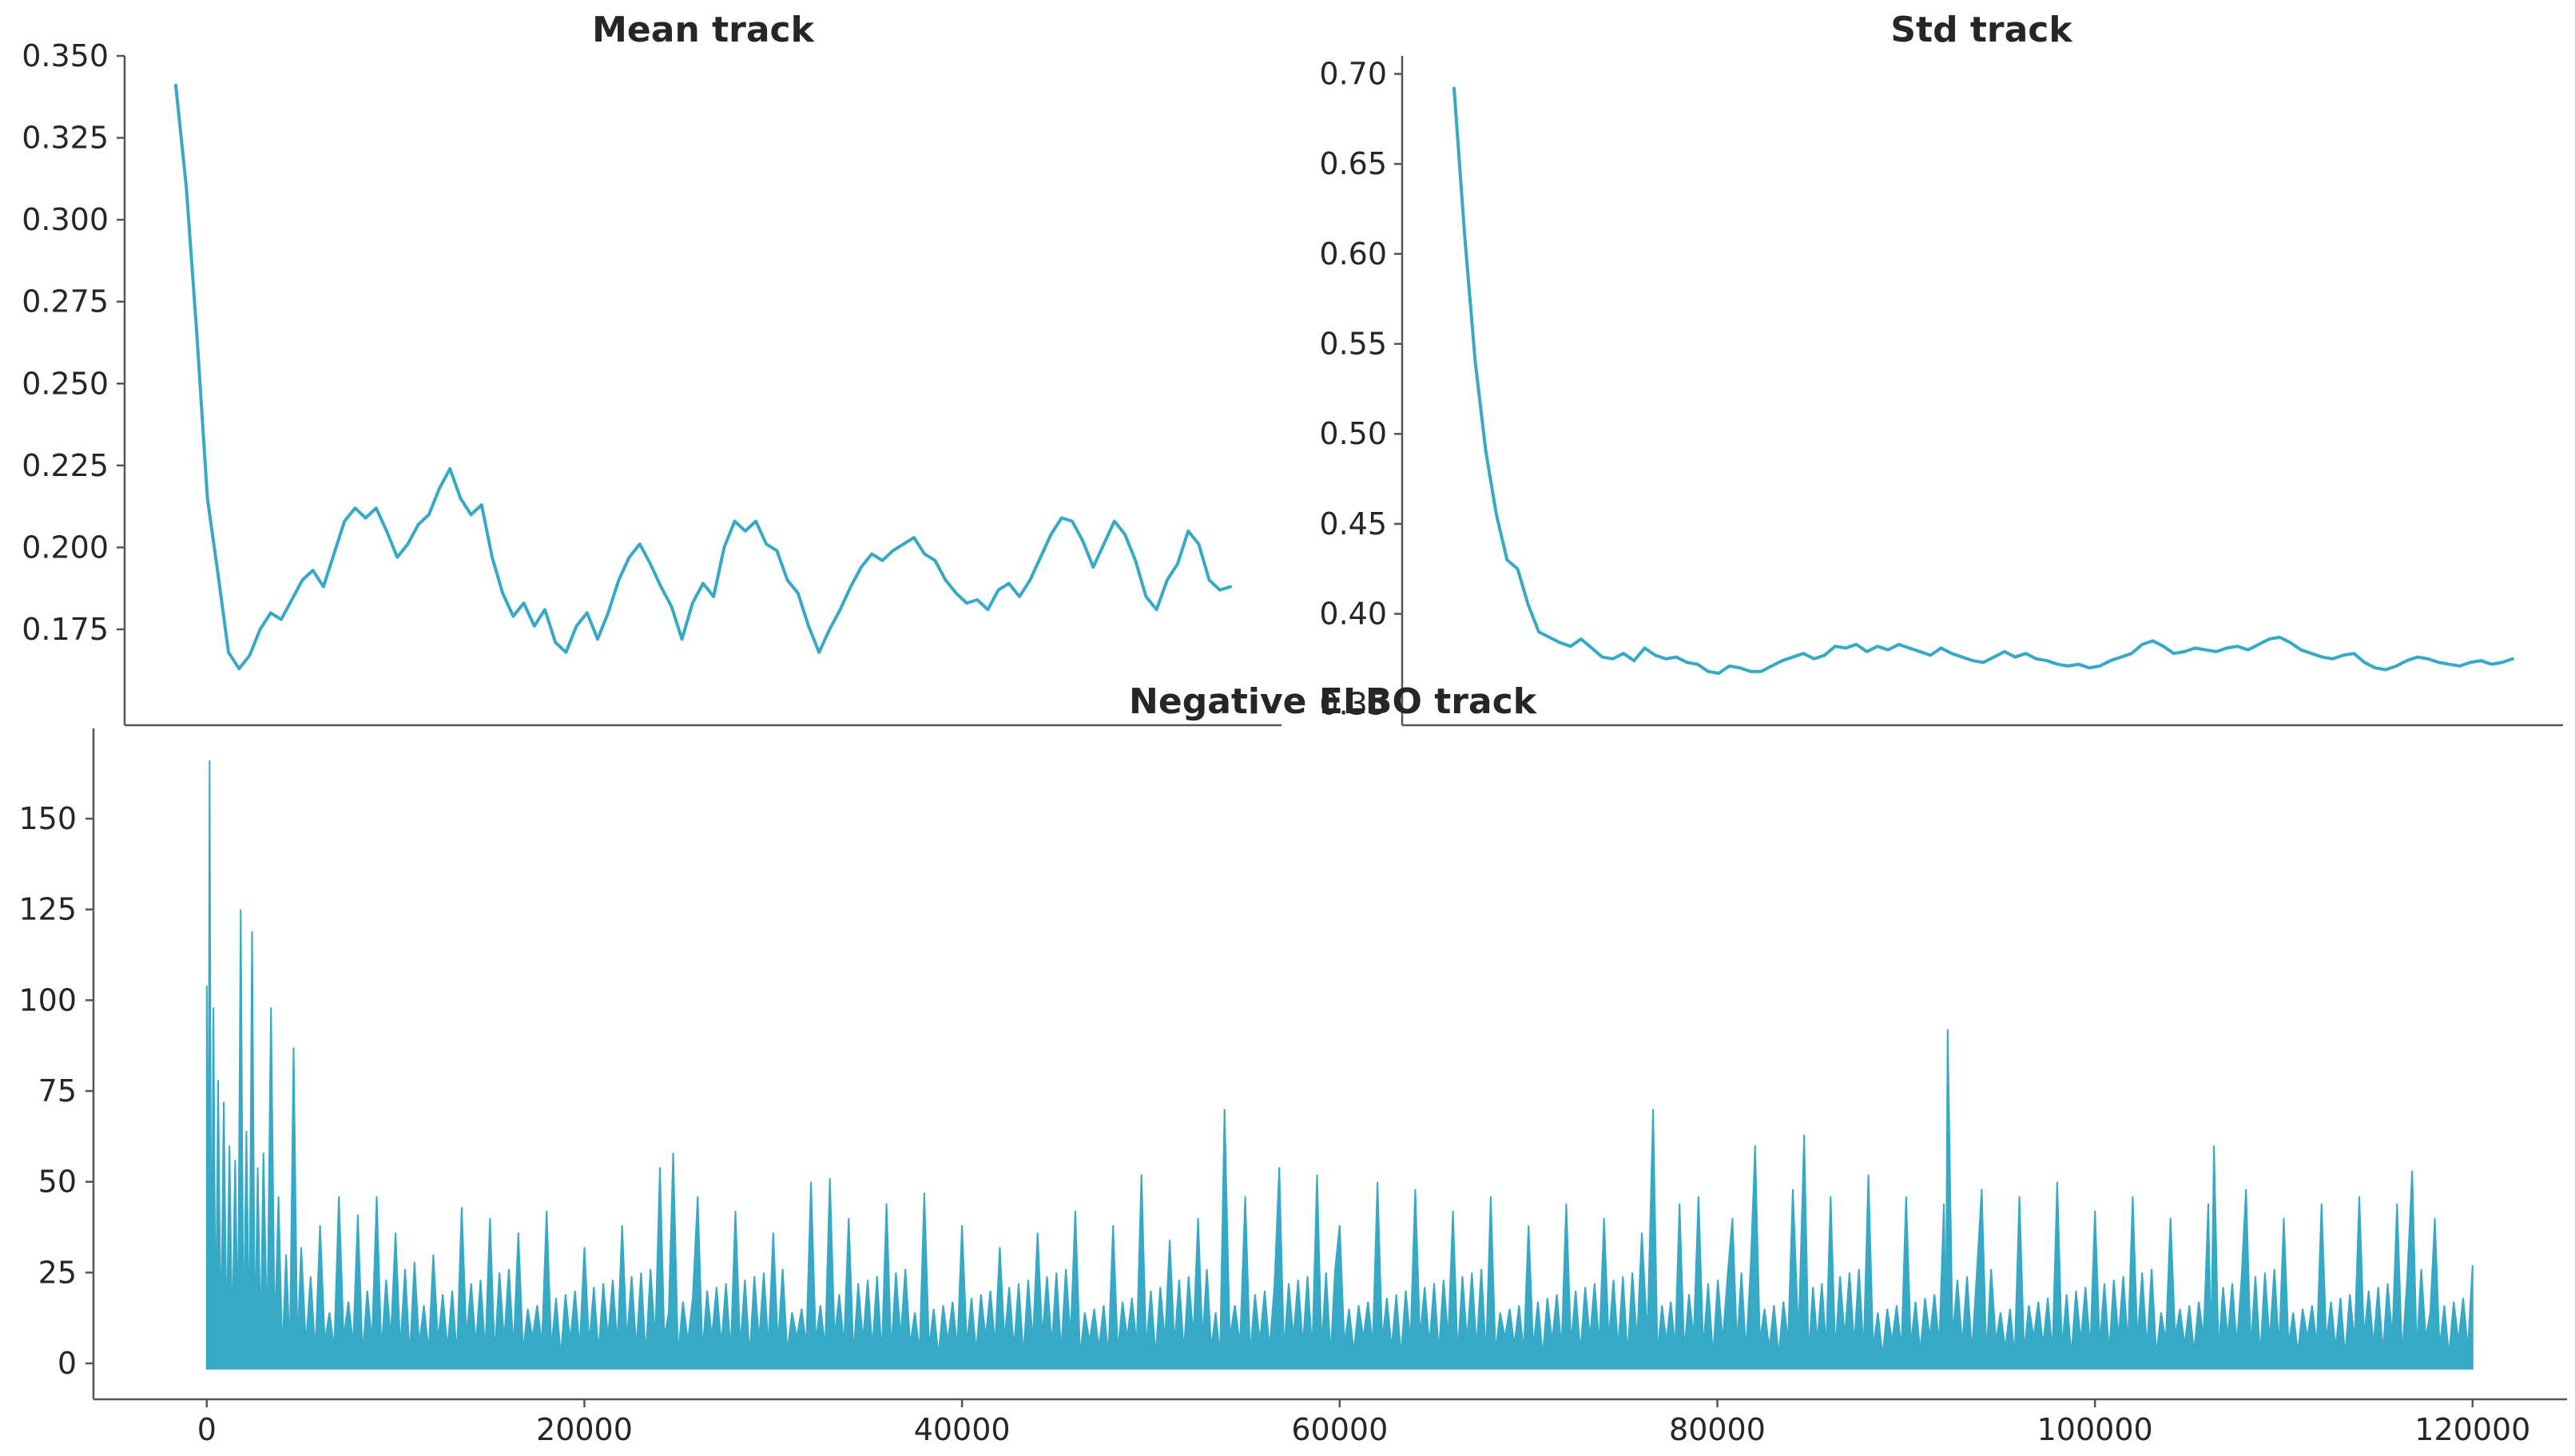  What do you see at coordinates (1981, 30) in the screenshot?
I see `std-track-title: Std track` at bounding box center [1981, 30].